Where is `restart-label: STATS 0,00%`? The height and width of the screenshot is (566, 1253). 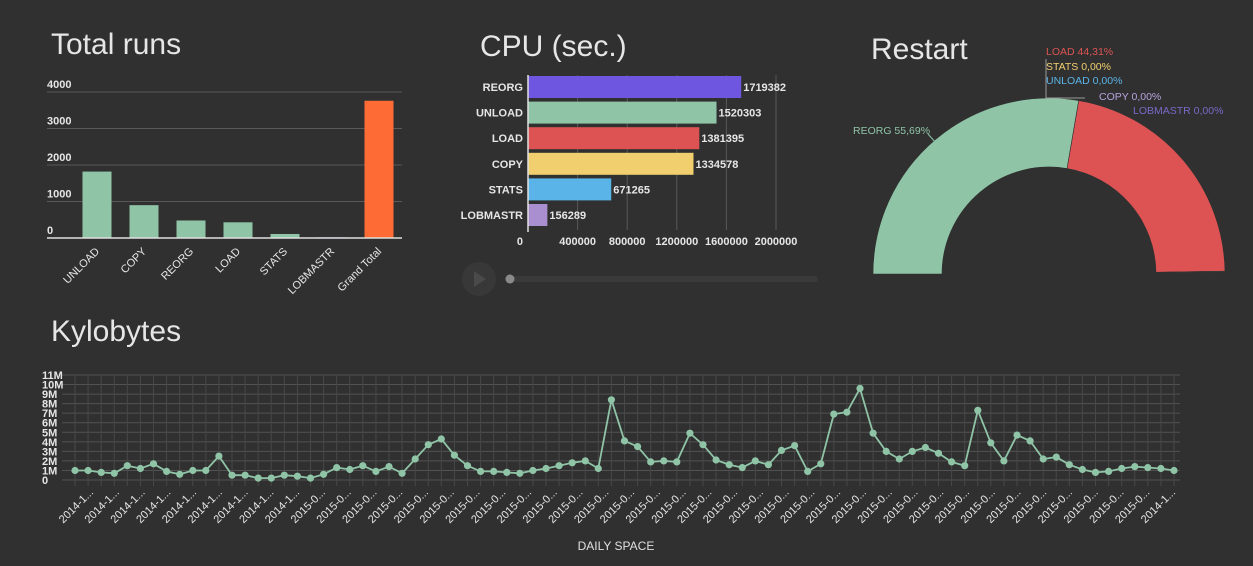 restart-label: STATS 0,00% is located at coordinates (1078, 67).